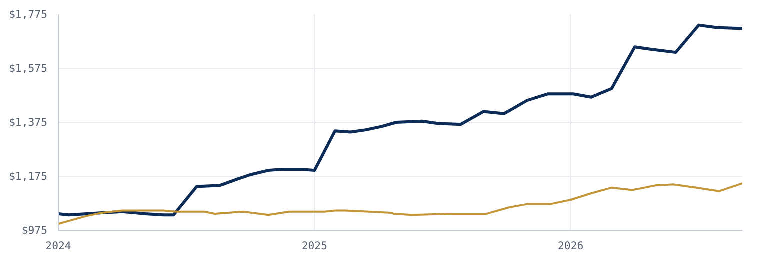 Image resolution: width=760 pixels, height=260 pixels. What do you see at coordinates (28, 122) in the screenshot?
I see `y-tick-label: $1,375` at bounding box center [28, 122].